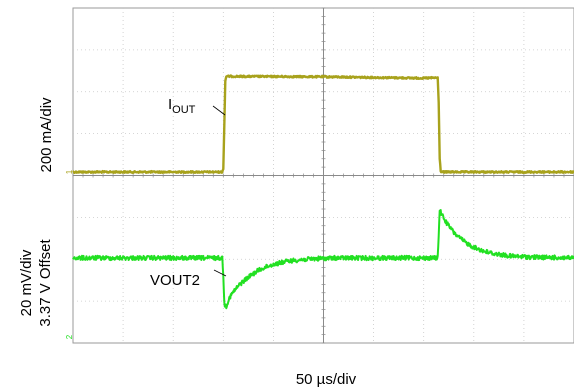 Image resolution: width=574 pixels, height=388 pixels. I want to click on vout2-series-leader-line, so click(220, 273).